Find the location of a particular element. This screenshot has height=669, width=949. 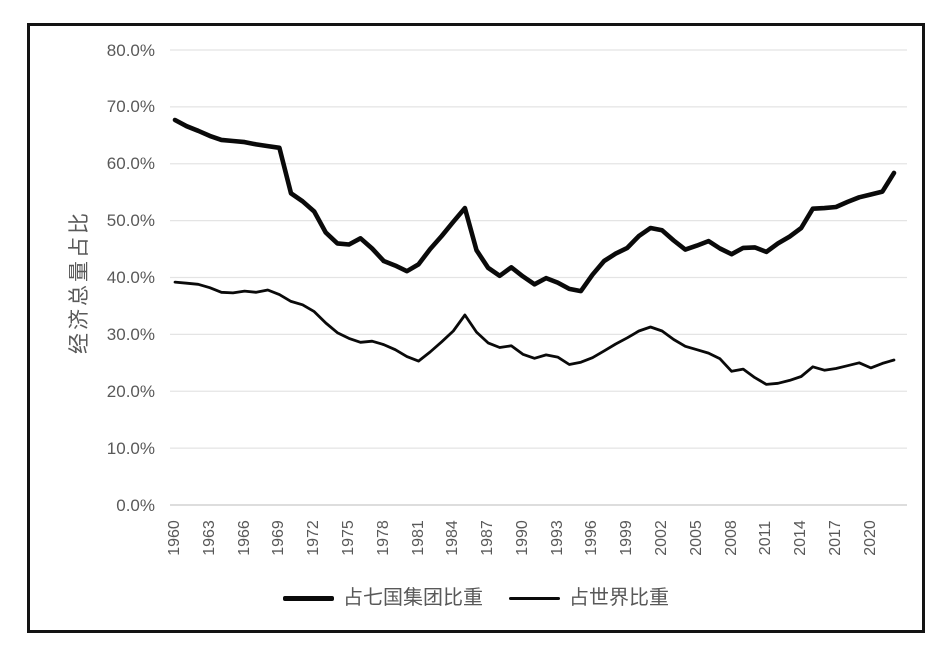

x-tick-label: 1984 is located at coordinates (453, 538).